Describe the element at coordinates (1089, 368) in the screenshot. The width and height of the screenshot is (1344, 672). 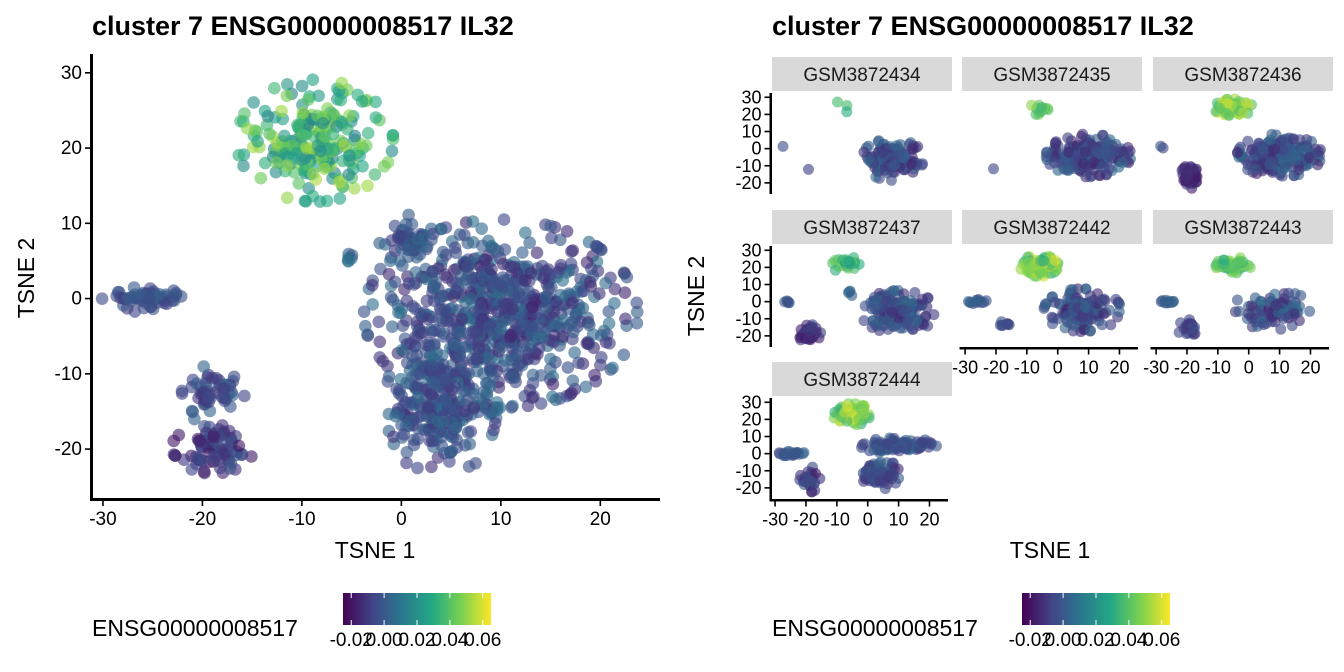
I see `x-tick-label: 10` at that location.